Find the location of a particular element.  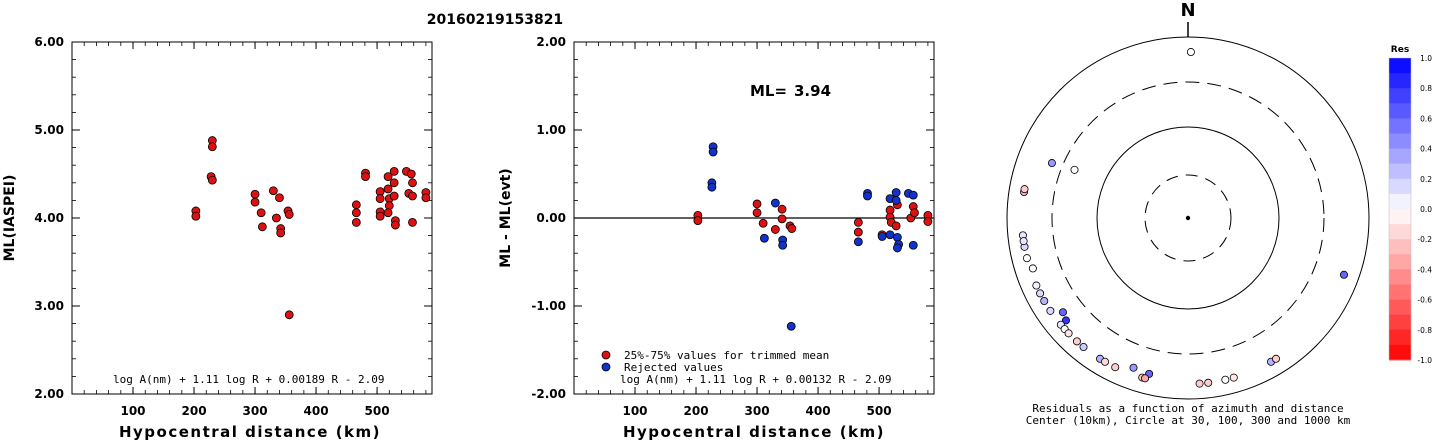

y-tick-label: 3.00 is located at coordinates (49, 306).